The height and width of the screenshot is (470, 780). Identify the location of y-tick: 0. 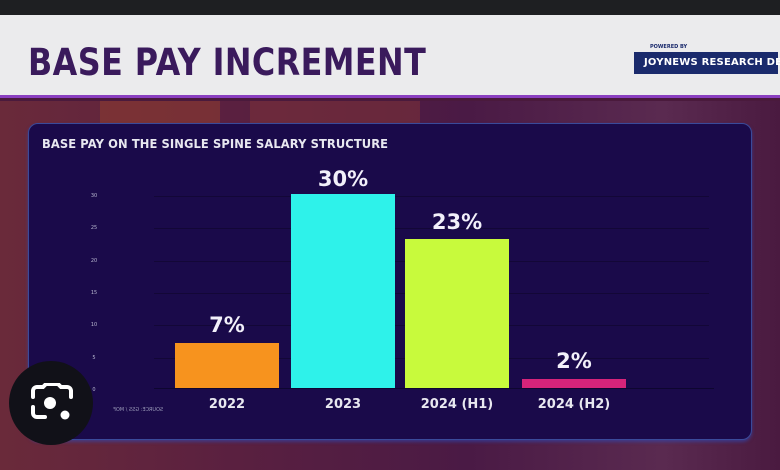
(94, 390).